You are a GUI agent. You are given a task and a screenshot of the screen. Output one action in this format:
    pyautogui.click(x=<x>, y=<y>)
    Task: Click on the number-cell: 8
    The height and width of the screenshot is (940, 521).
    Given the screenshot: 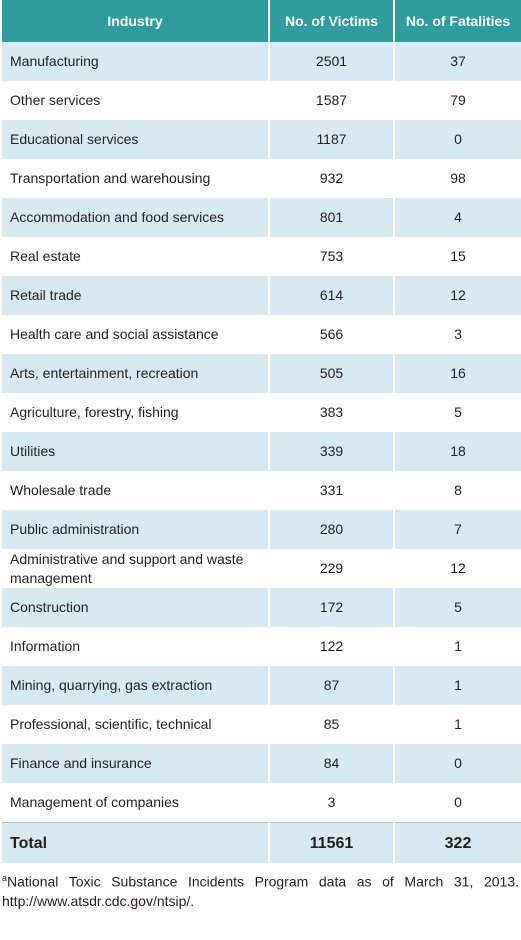 What is the action you would take?
    pyautogui.click(x=457, y=490)
    